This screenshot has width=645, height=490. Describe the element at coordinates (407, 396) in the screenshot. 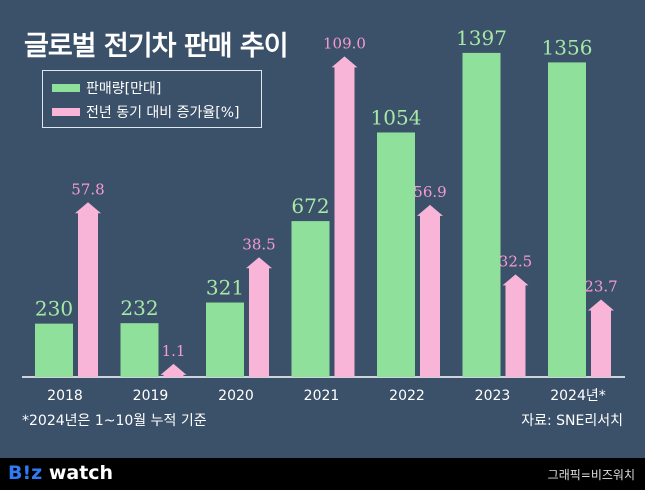

I see `x-tick-label: 2022` at that location.